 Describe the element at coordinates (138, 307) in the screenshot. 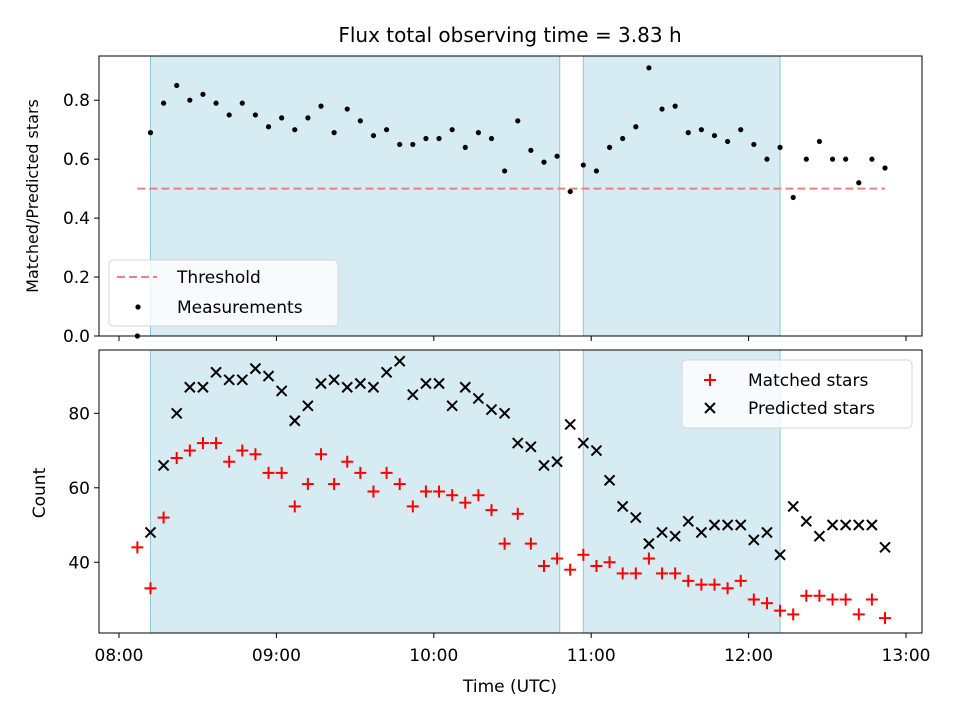

I see `measurements-legend-swatch` at that location.